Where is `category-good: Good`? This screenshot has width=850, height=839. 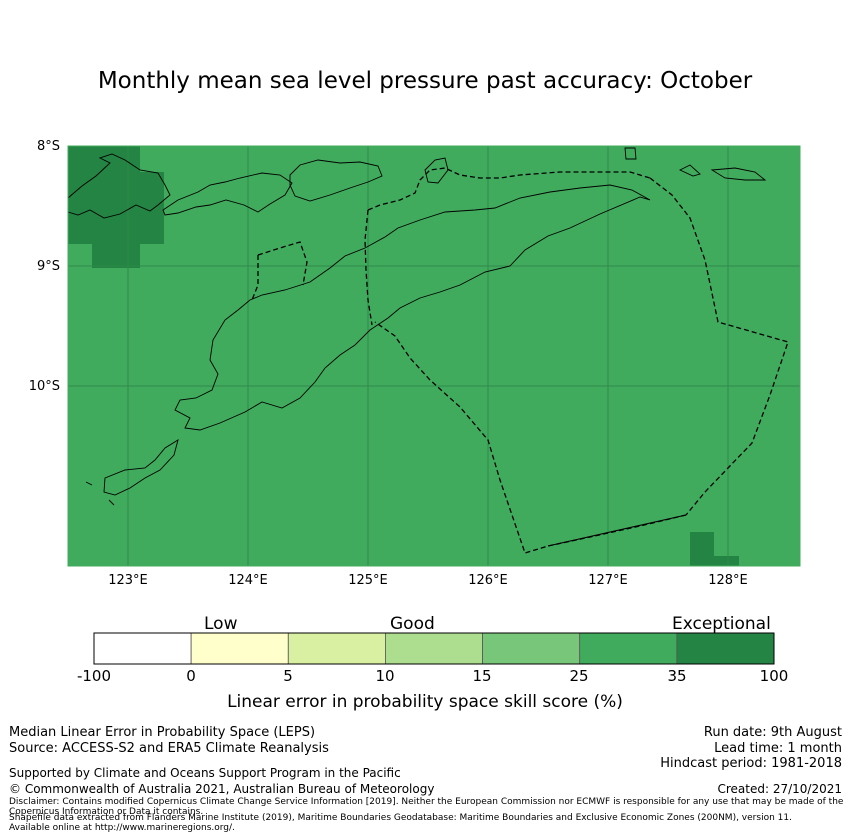 category-good: Good is located at coordinates (412, 624).